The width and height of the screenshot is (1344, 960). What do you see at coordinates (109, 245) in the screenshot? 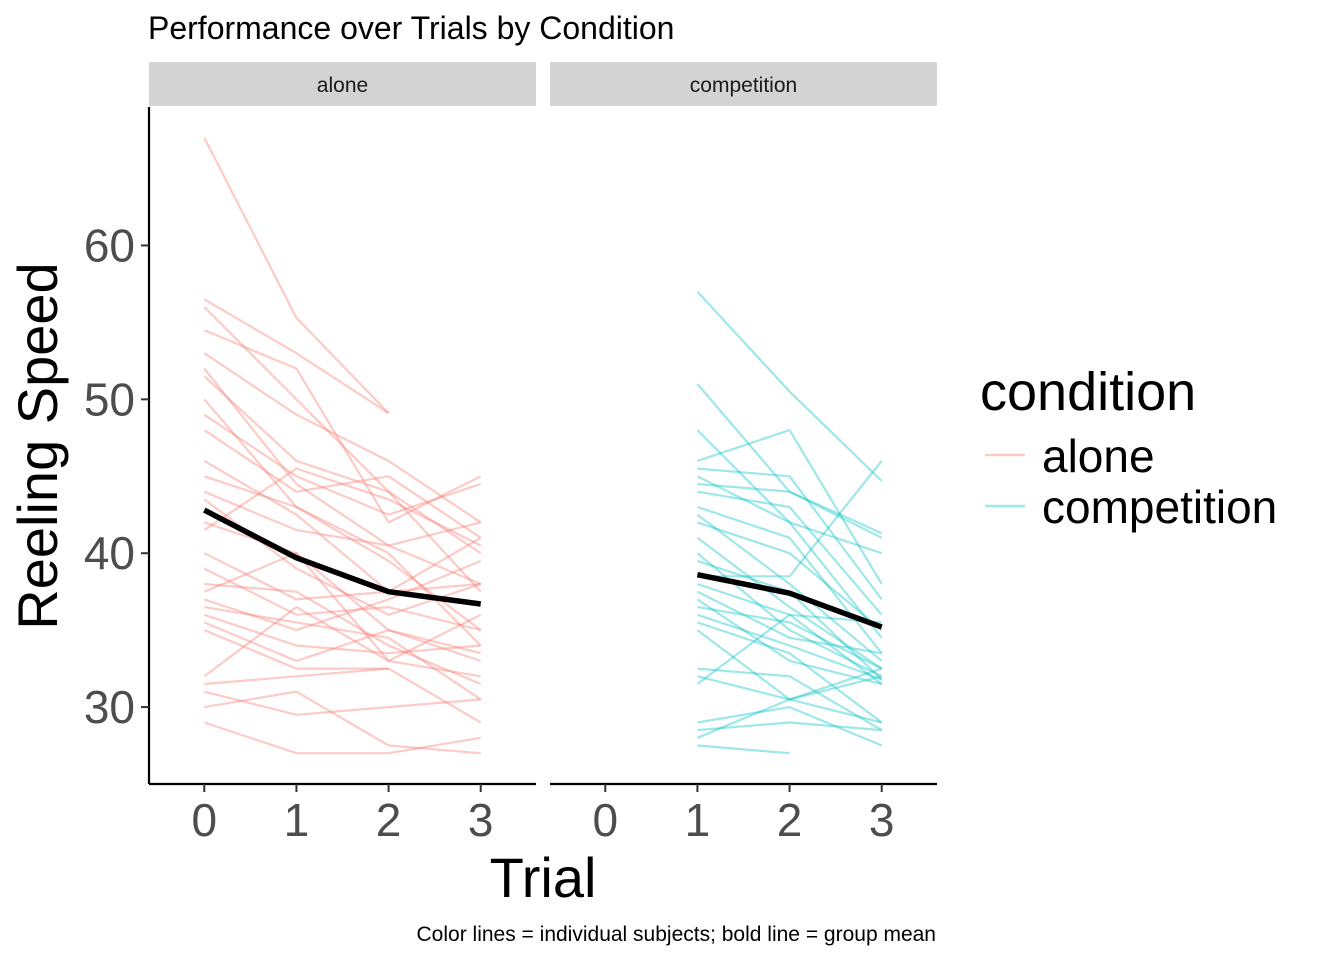
I see `y-tick-label: 60` at bounding box center [109, 245].